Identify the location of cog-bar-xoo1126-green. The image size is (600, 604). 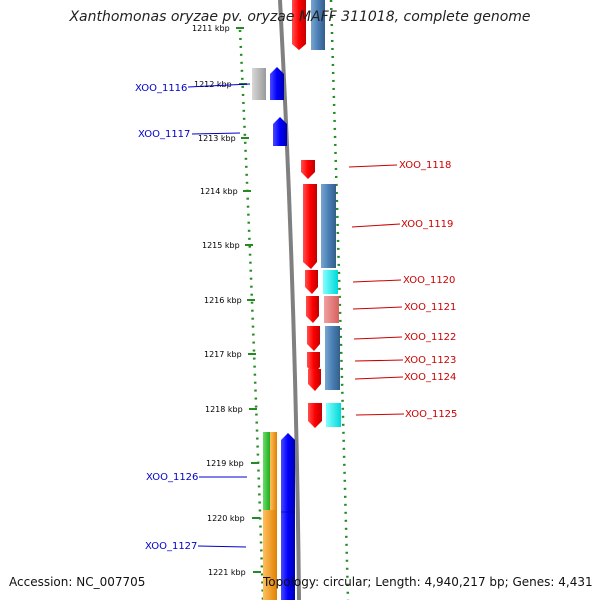
(266, 472).